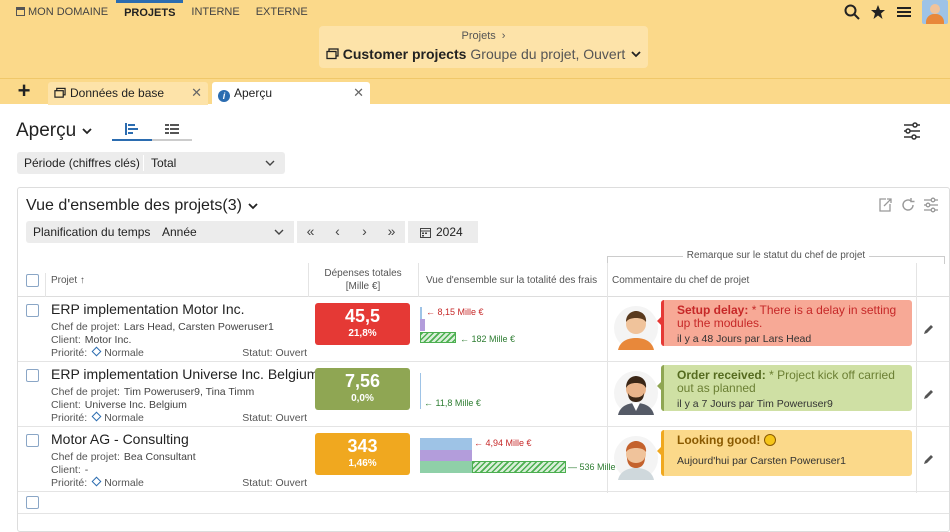  I want to click on gantt-view-button, so click(132, 130).